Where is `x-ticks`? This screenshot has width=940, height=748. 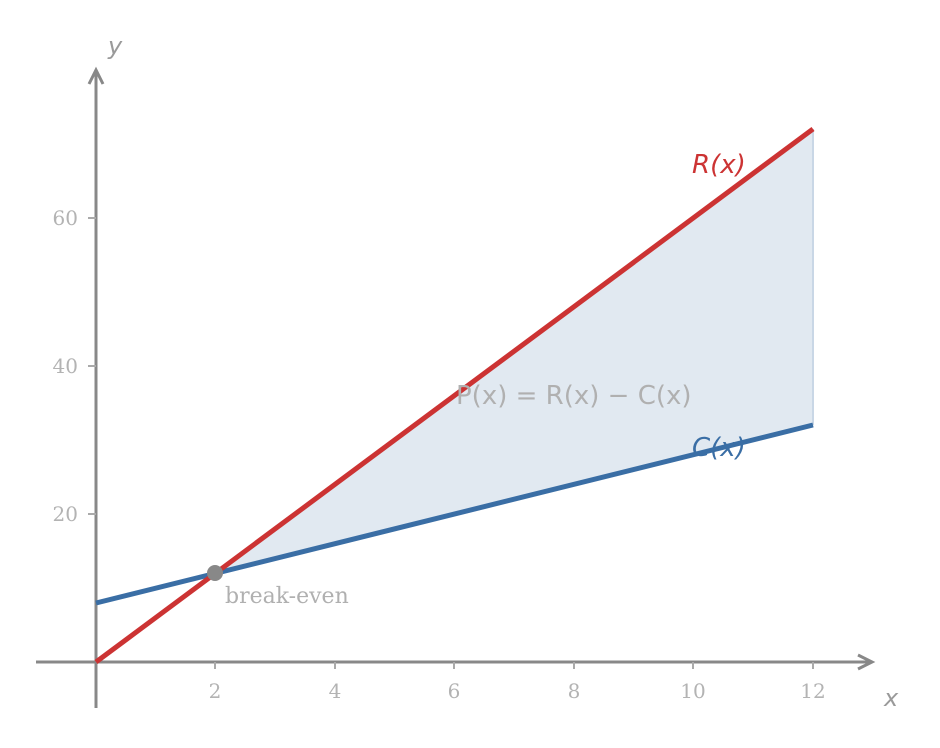
x-ticks is located at coordinates (514, 665).